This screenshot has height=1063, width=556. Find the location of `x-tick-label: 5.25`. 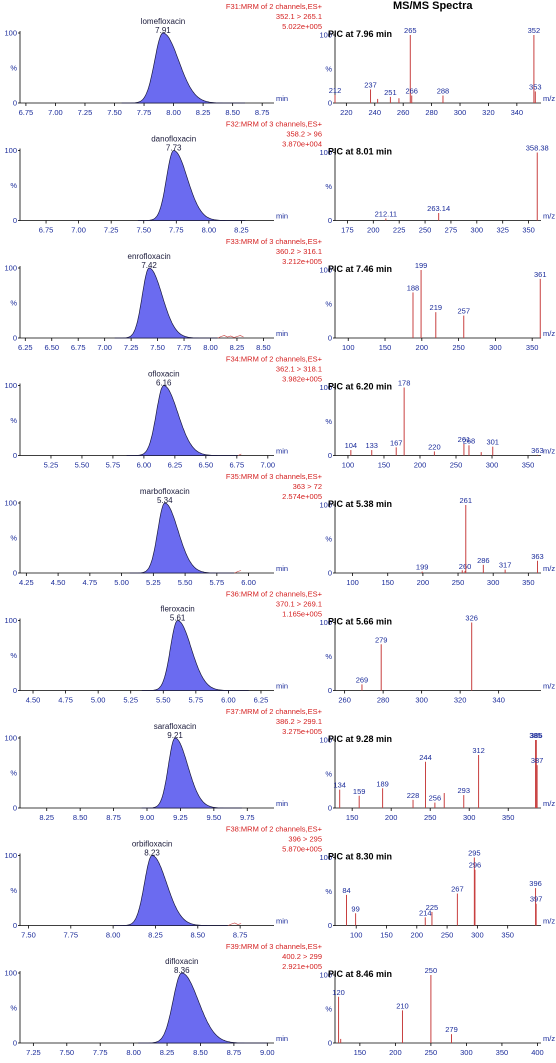

x-tick-label: 5.25 is located at coordinates (130, 700).